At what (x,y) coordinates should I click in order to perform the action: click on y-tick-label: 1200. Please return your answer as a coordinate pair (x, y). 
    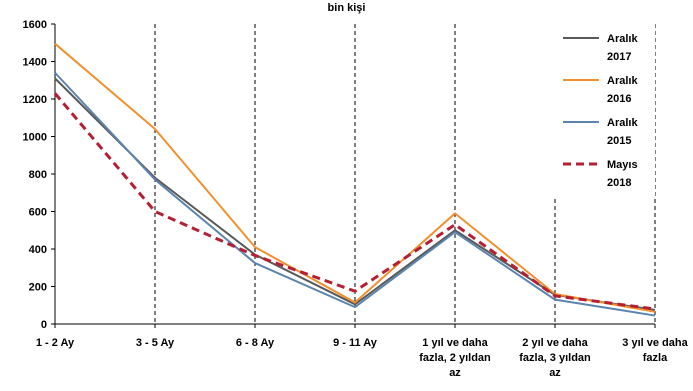
    Looking at the image, I should click on (35, 100).